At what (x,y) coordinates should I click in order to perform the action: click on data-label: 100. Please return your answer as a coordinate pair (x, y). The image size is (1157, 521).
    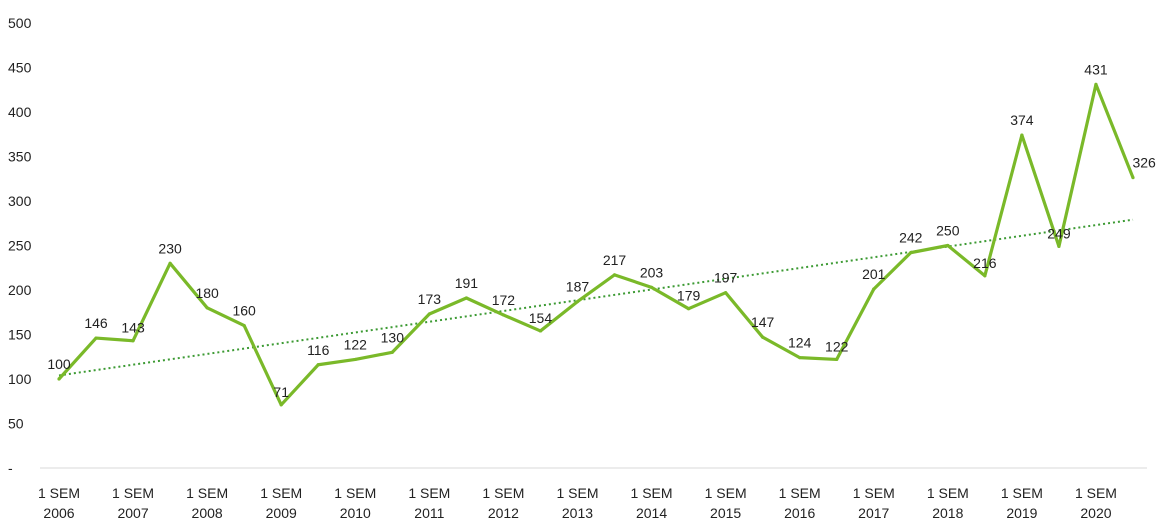
    Looking at the image, I should click on (59, 364).